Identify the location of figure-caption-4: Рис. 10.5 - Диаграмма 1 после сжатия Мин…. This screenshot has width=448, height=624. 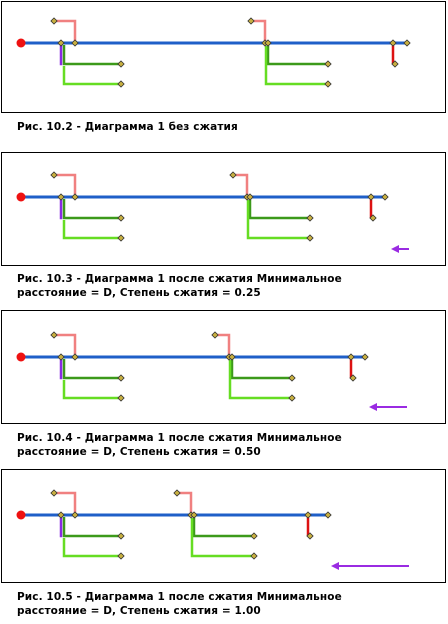
(227, 604).